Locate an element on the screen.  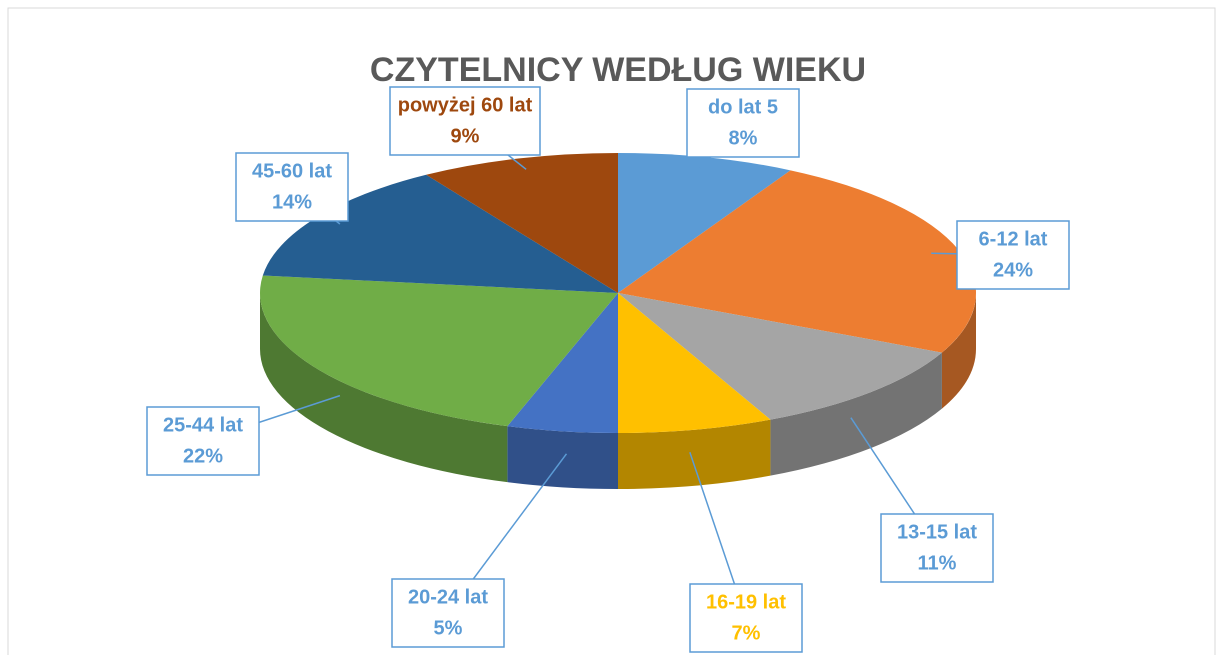
data-label-value: 14% is located at coordinates (292, 202).